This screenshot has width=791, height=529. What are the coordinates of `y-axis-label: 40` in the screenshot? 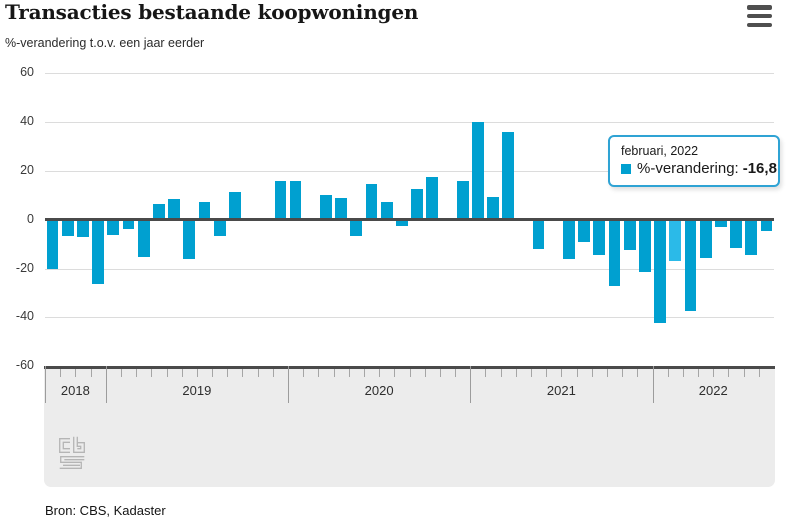 It's located at (27, 121).